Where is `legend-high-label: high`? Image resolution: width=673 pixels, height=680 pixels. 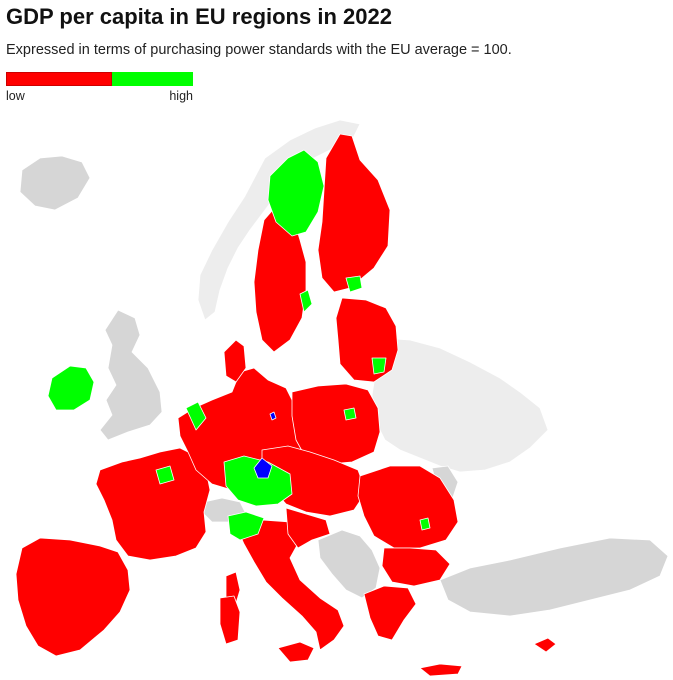
legend-high-label: high is located at coordinates (181, 96).